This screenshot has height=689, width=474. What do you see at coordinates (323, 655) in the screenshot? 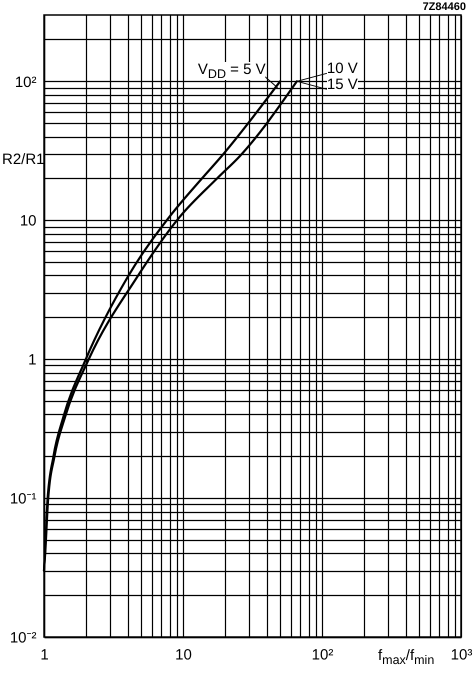
I see `x-tick-label: 10²` at bounding box center [323, 655].